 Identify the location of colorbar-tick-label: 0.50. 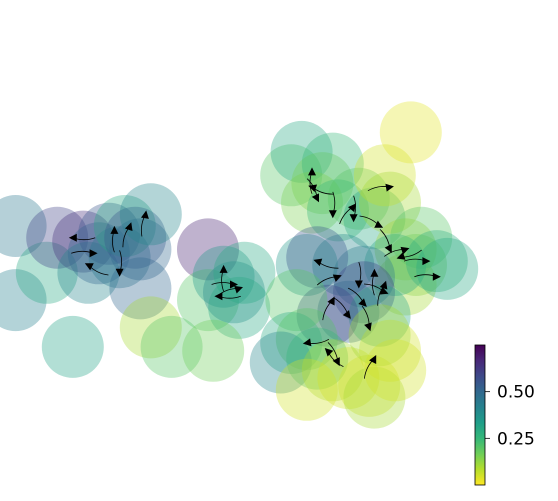
(516, 393).